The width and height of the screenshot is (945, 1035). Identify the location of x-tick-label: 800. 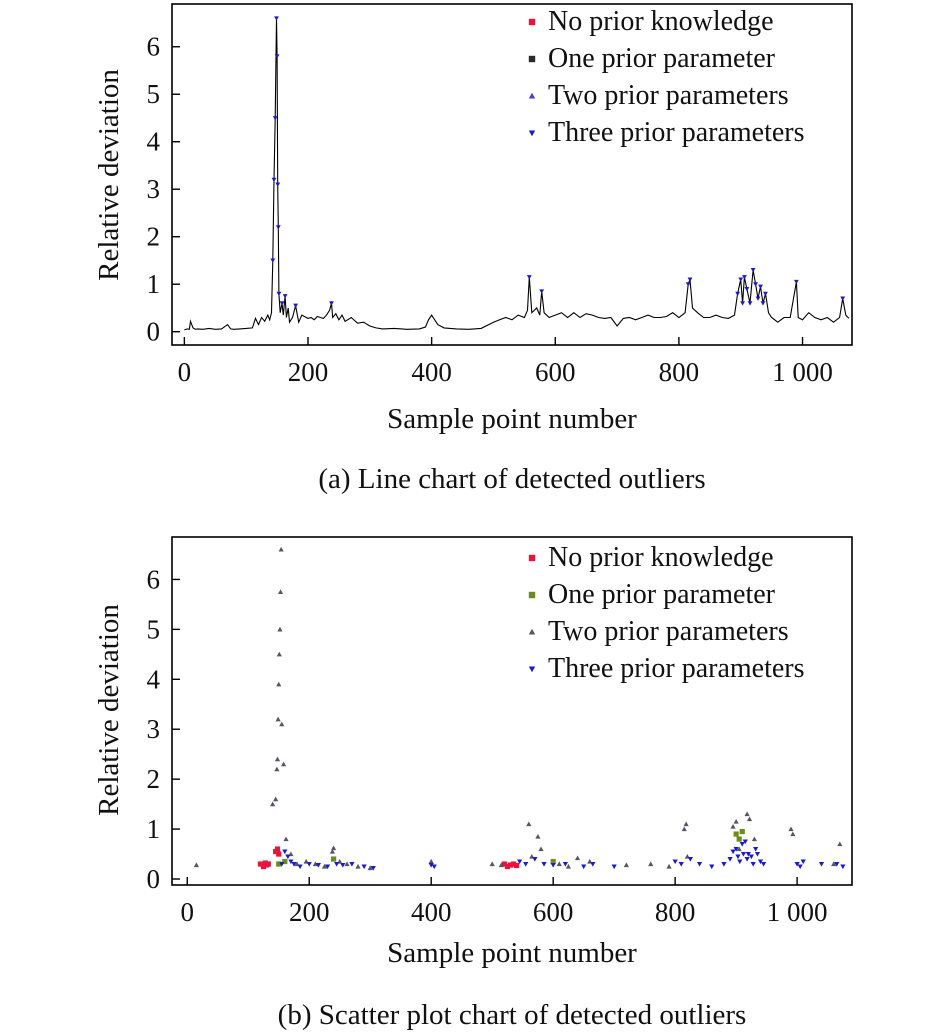
(679, 372).